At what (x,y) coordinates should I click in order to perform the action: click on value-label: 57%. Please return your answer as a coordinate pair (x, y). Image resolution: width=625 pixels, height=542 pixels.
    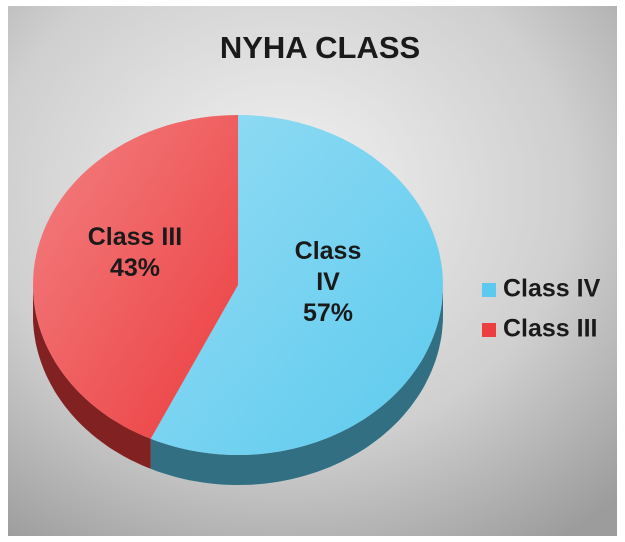
    Looking at the image, I should click on (328, 313).